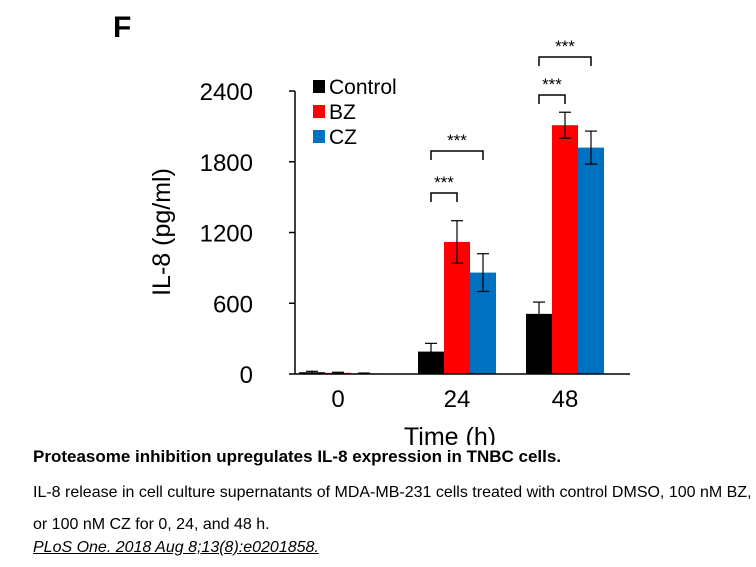  What do you see at coordinates (162, 232) in the screenshot?
I see `y-axis-label: IL-8 (pg/ml)` at bounding box center [162, 232].